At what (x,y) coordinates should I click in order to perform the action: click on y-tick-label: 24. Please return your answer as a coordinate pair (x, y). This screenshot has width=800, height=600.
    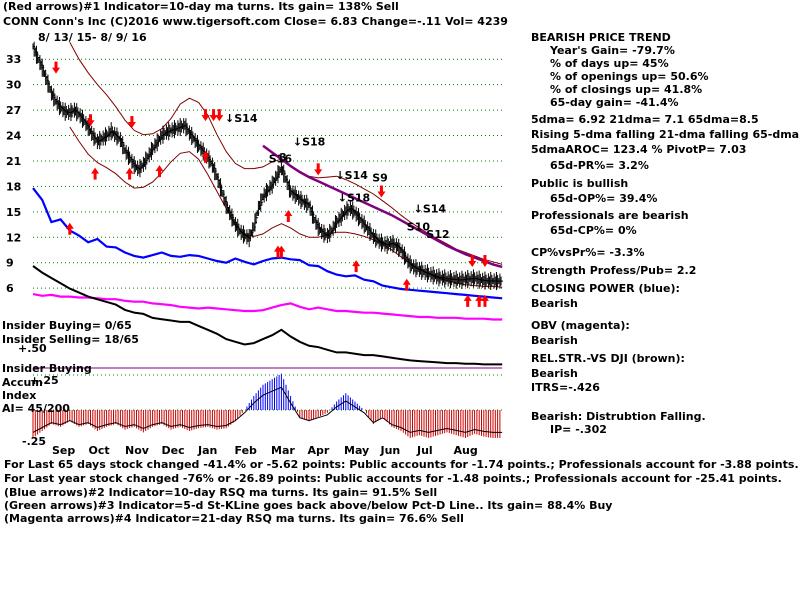
    Looking at the image, I should click on (14, 136).